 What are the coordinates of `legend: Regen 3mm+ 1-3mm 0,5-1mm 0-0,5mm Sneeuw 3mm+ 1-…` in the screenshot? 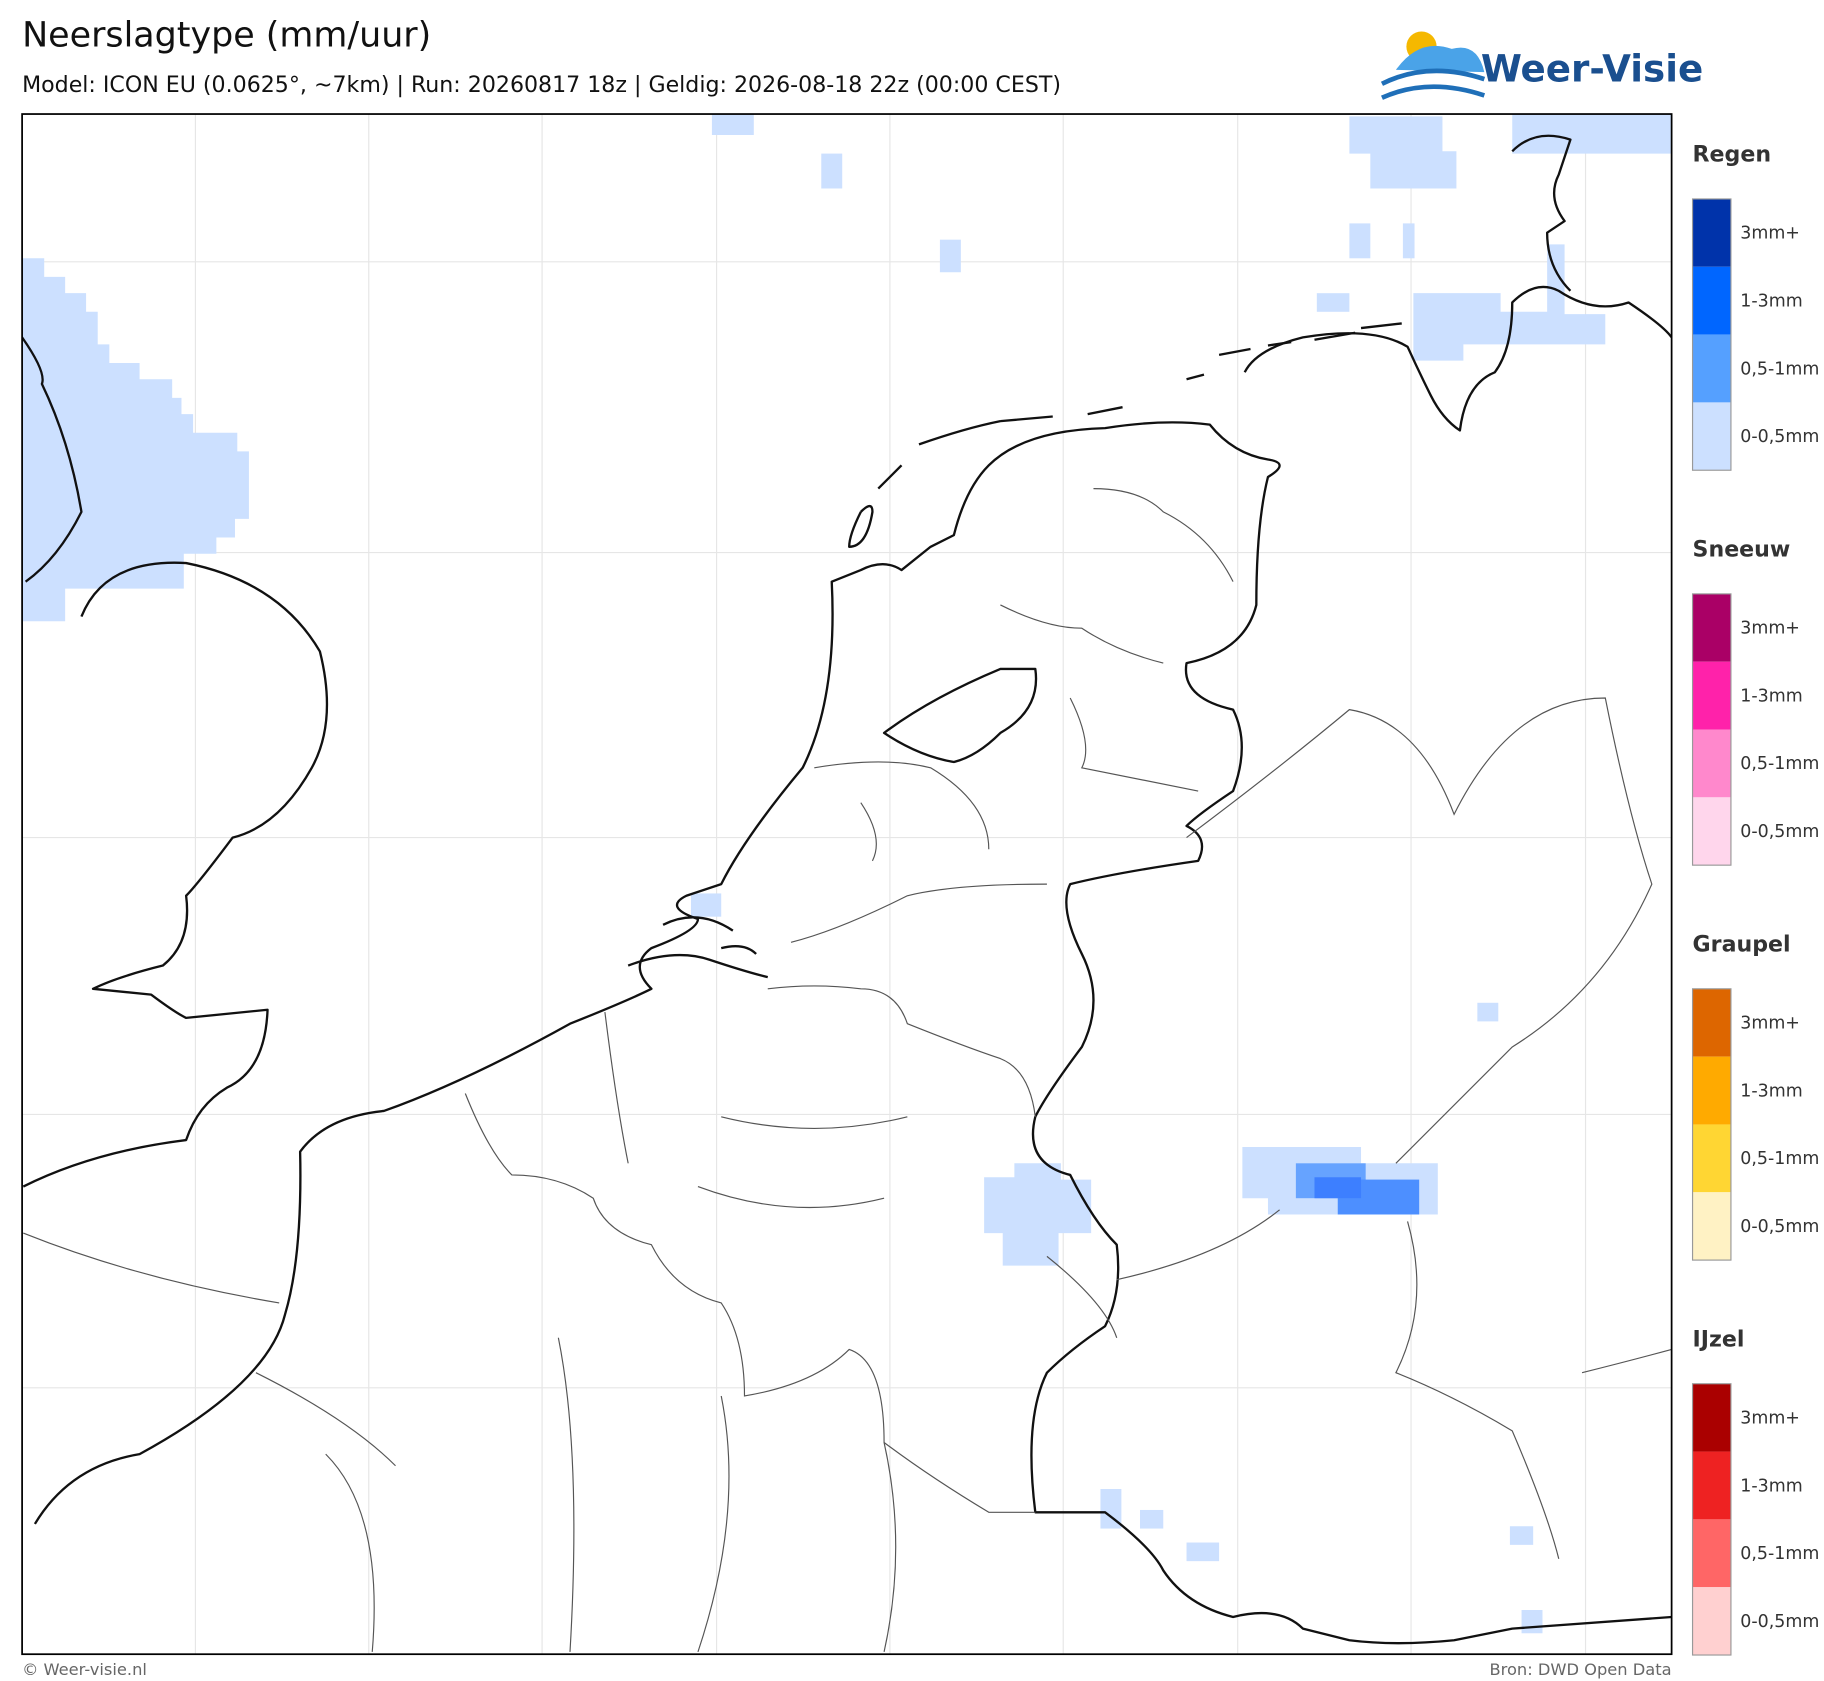 It's located at (1755, 899).